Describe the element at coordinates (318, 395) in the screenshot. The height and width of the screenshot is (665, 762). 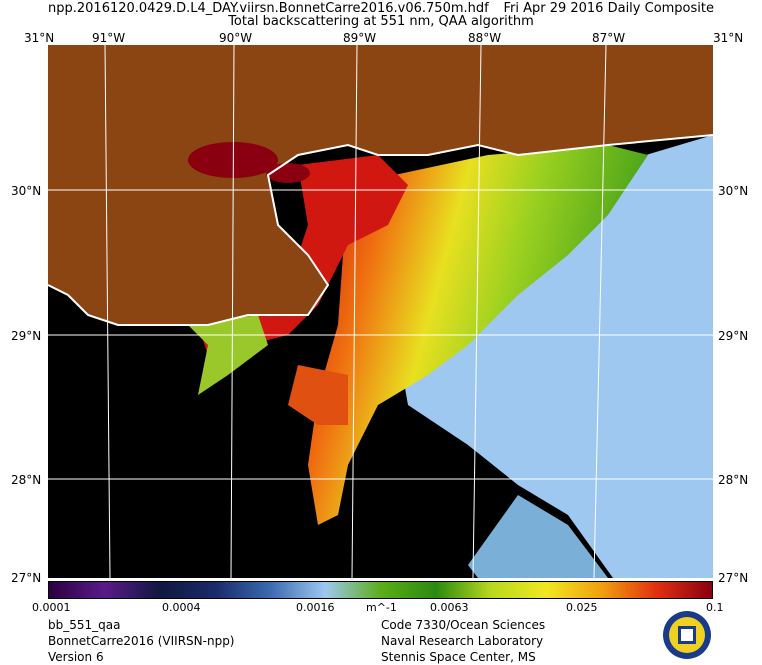
I see `nearshore-orange-patch` at that location.